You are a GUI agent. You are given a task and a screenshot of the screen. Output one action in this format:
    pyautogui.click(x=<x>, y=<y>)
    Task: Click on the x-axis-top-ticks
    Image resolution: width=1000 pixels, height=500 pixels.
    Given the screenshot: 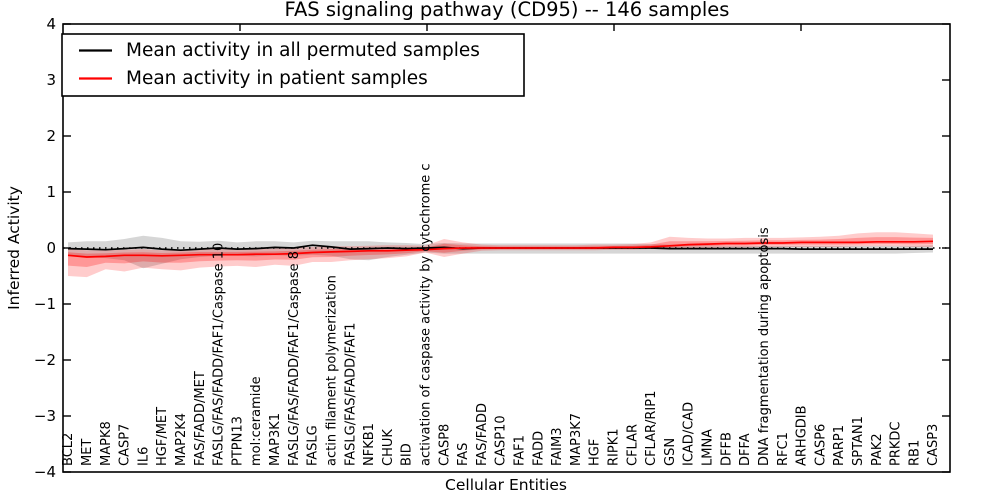 What is the action you would take?
    pyautogui.click(x=520, y=27)
    